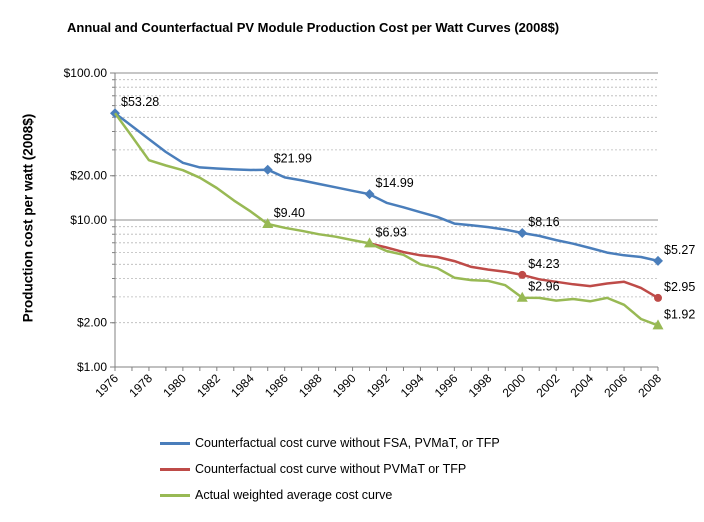 Image resolution: width=704 pixels, height=522 pixels. Describe the element at coordinates (412, 385) in the screenshot. I see `x-tick-label: 1994` at that location.